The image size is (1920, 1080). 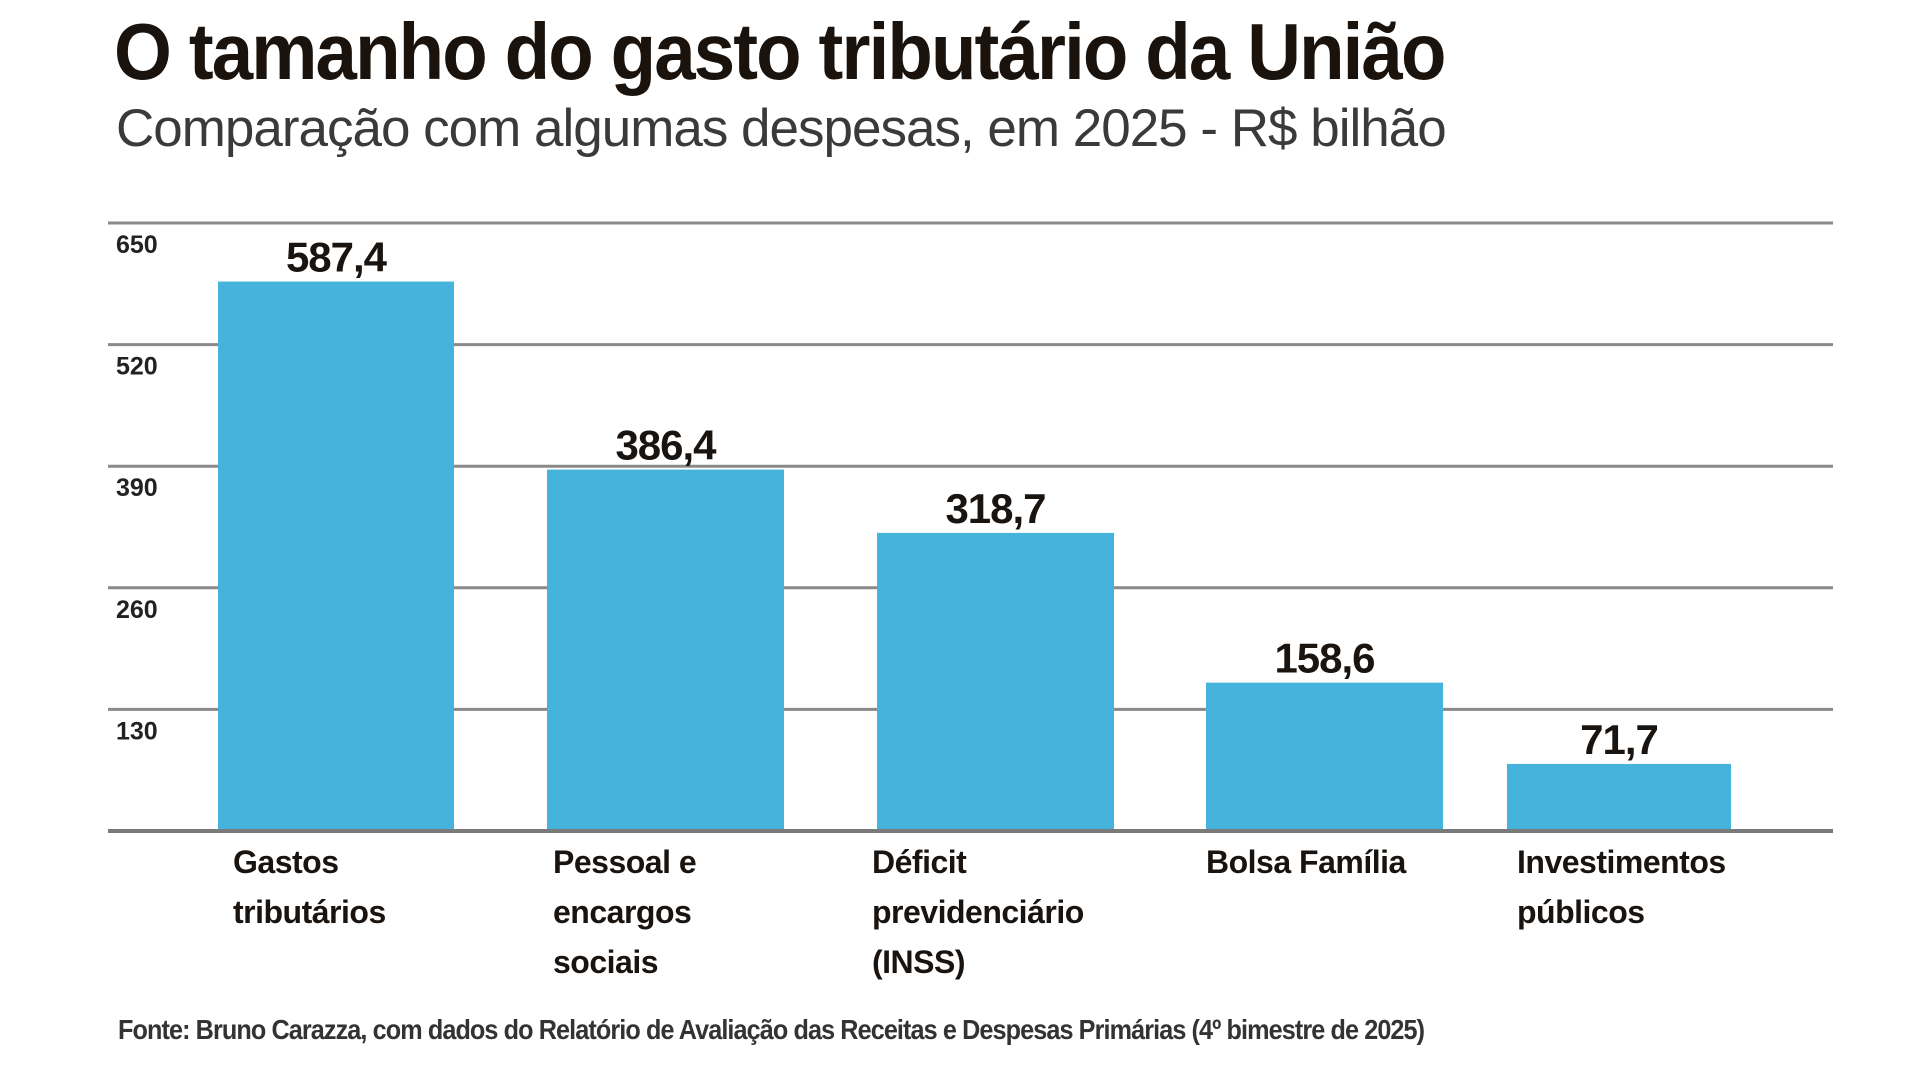 What do you see at coordinates (137, 367) in the screenshot?
I see `y-tick-label: 520` at bounding box center [137, 367].